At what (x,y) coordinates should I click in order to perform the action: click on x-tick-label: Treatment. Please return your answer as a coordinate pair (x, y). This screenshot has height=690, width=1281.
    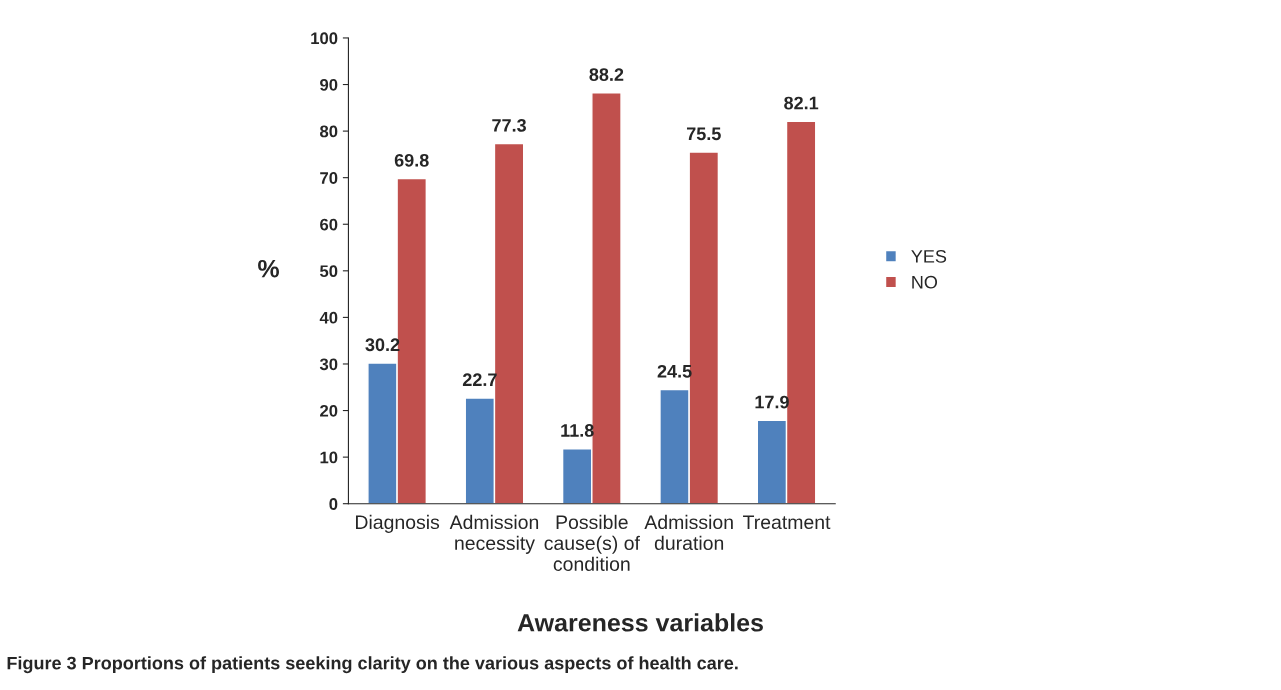
    Looking at the image, I should click on (787, 522).